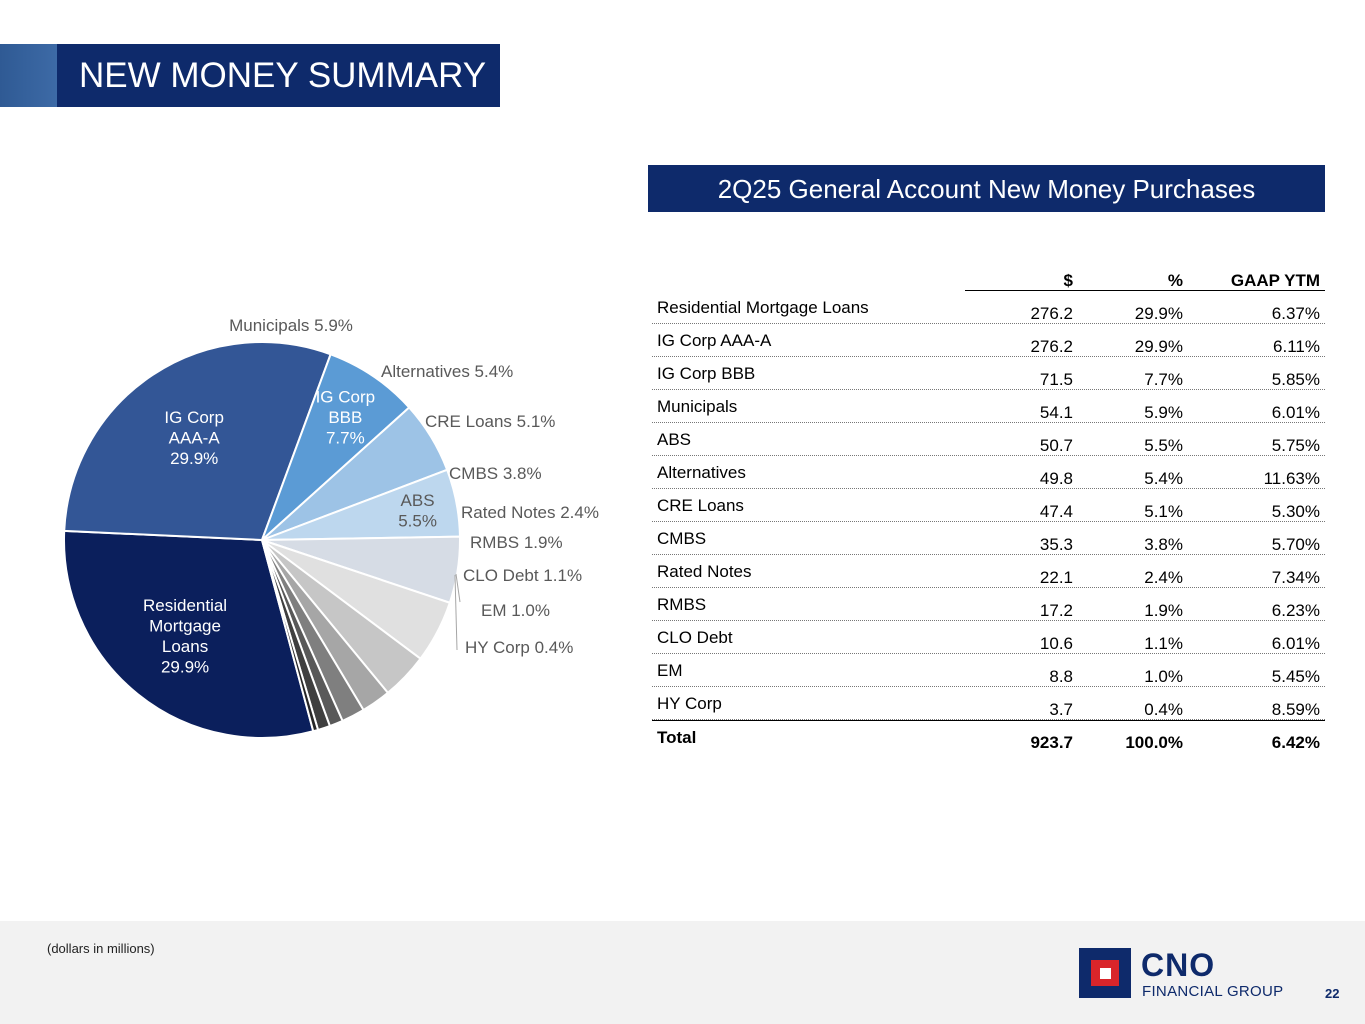 The image size is (1365, 1024). What do you see at coordinates (490, 421) in the screenshot?
I see `slice-label: CRE Loans 5.1%` at bounding box center [490, 421].